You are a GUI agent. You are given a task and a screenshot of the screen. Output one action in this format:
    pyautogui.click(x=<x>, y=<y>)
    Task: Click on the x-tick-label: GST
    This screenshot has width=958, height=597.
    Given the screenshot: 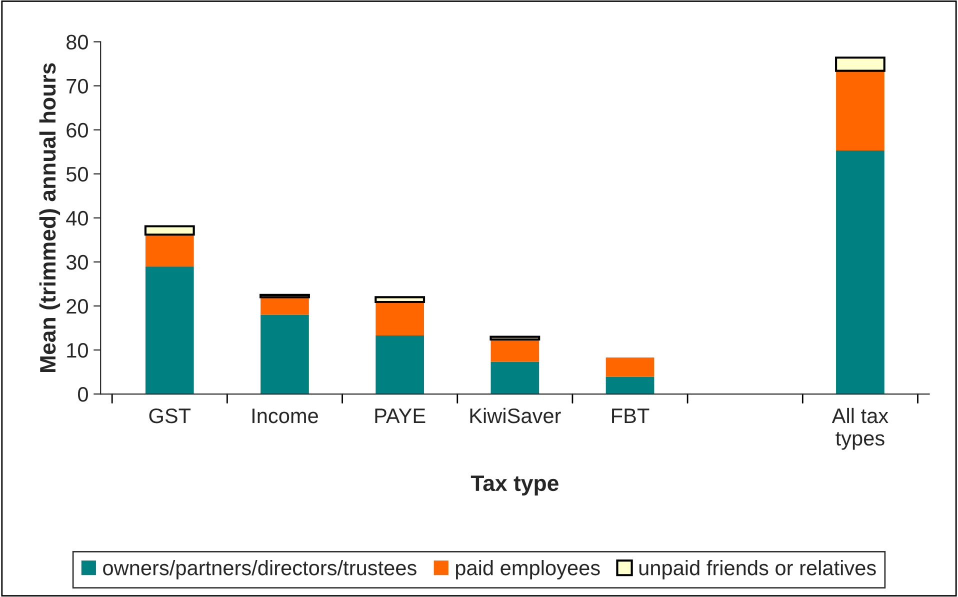 What is the action you would take?
    pyautogui.click(x=170, y=416)
    